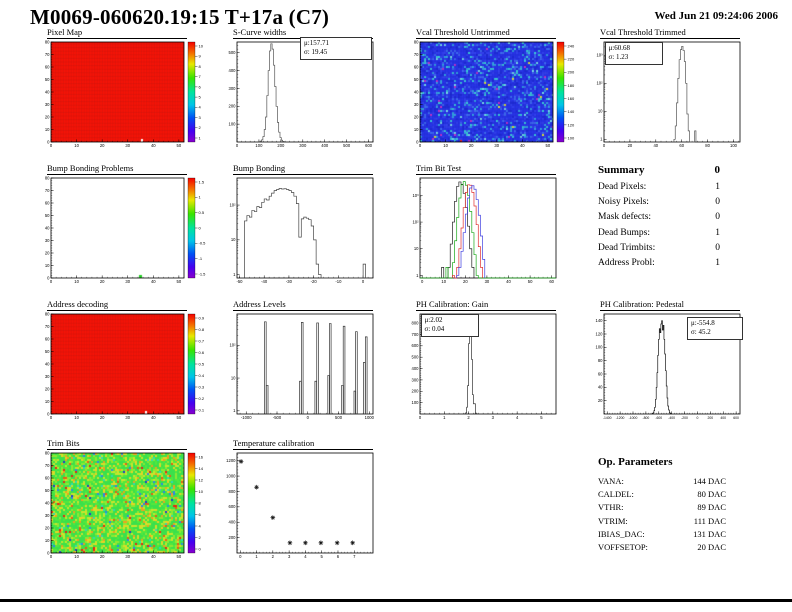 This screenshot has width=792, height=612. Describe the element at coordinates (716, 16) in the screenshot. I see `timestamp: Wed Jun 21 09:24:06 2006` at that location.